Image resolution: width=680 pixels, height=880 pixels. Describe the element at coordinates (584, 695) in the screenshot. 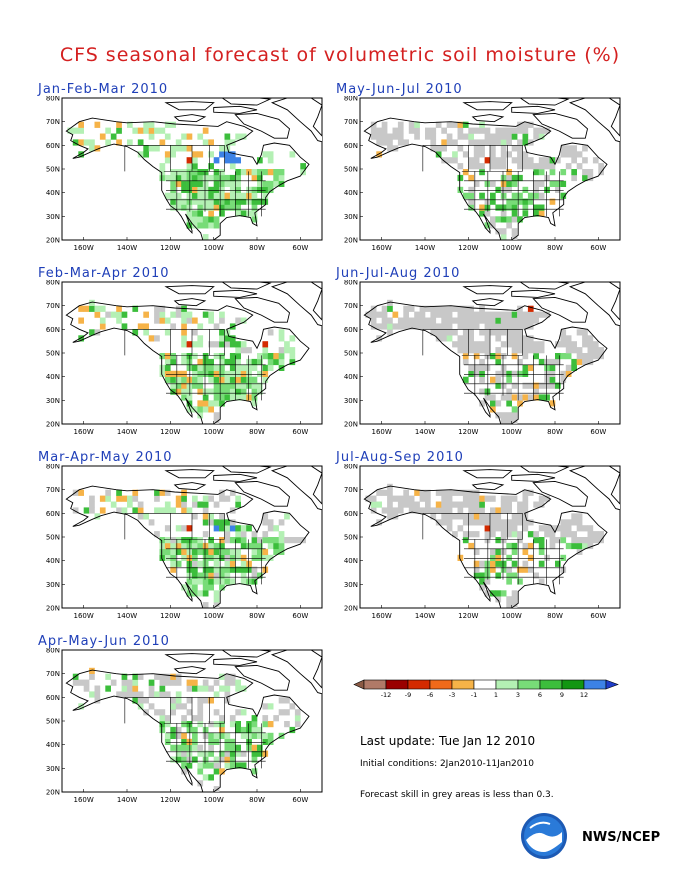

I see `legend-tick-label: 12` at that location.